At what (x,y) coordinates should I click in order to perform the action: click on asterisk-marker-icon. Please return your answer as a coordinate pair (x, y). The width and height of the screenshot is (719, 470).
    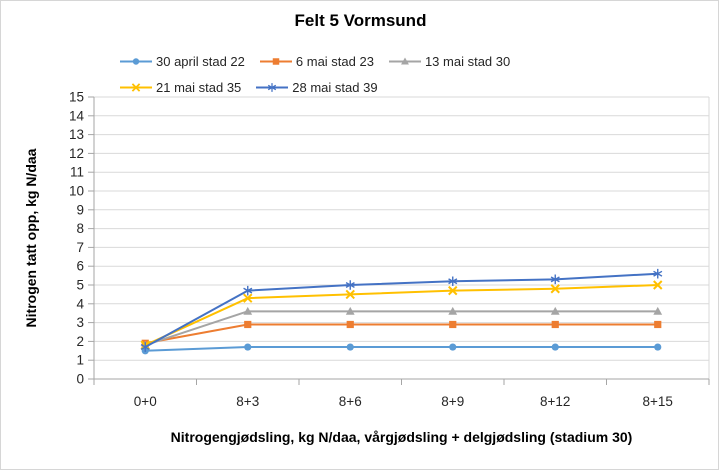
    Looking at the image, I should click on (272, 87).